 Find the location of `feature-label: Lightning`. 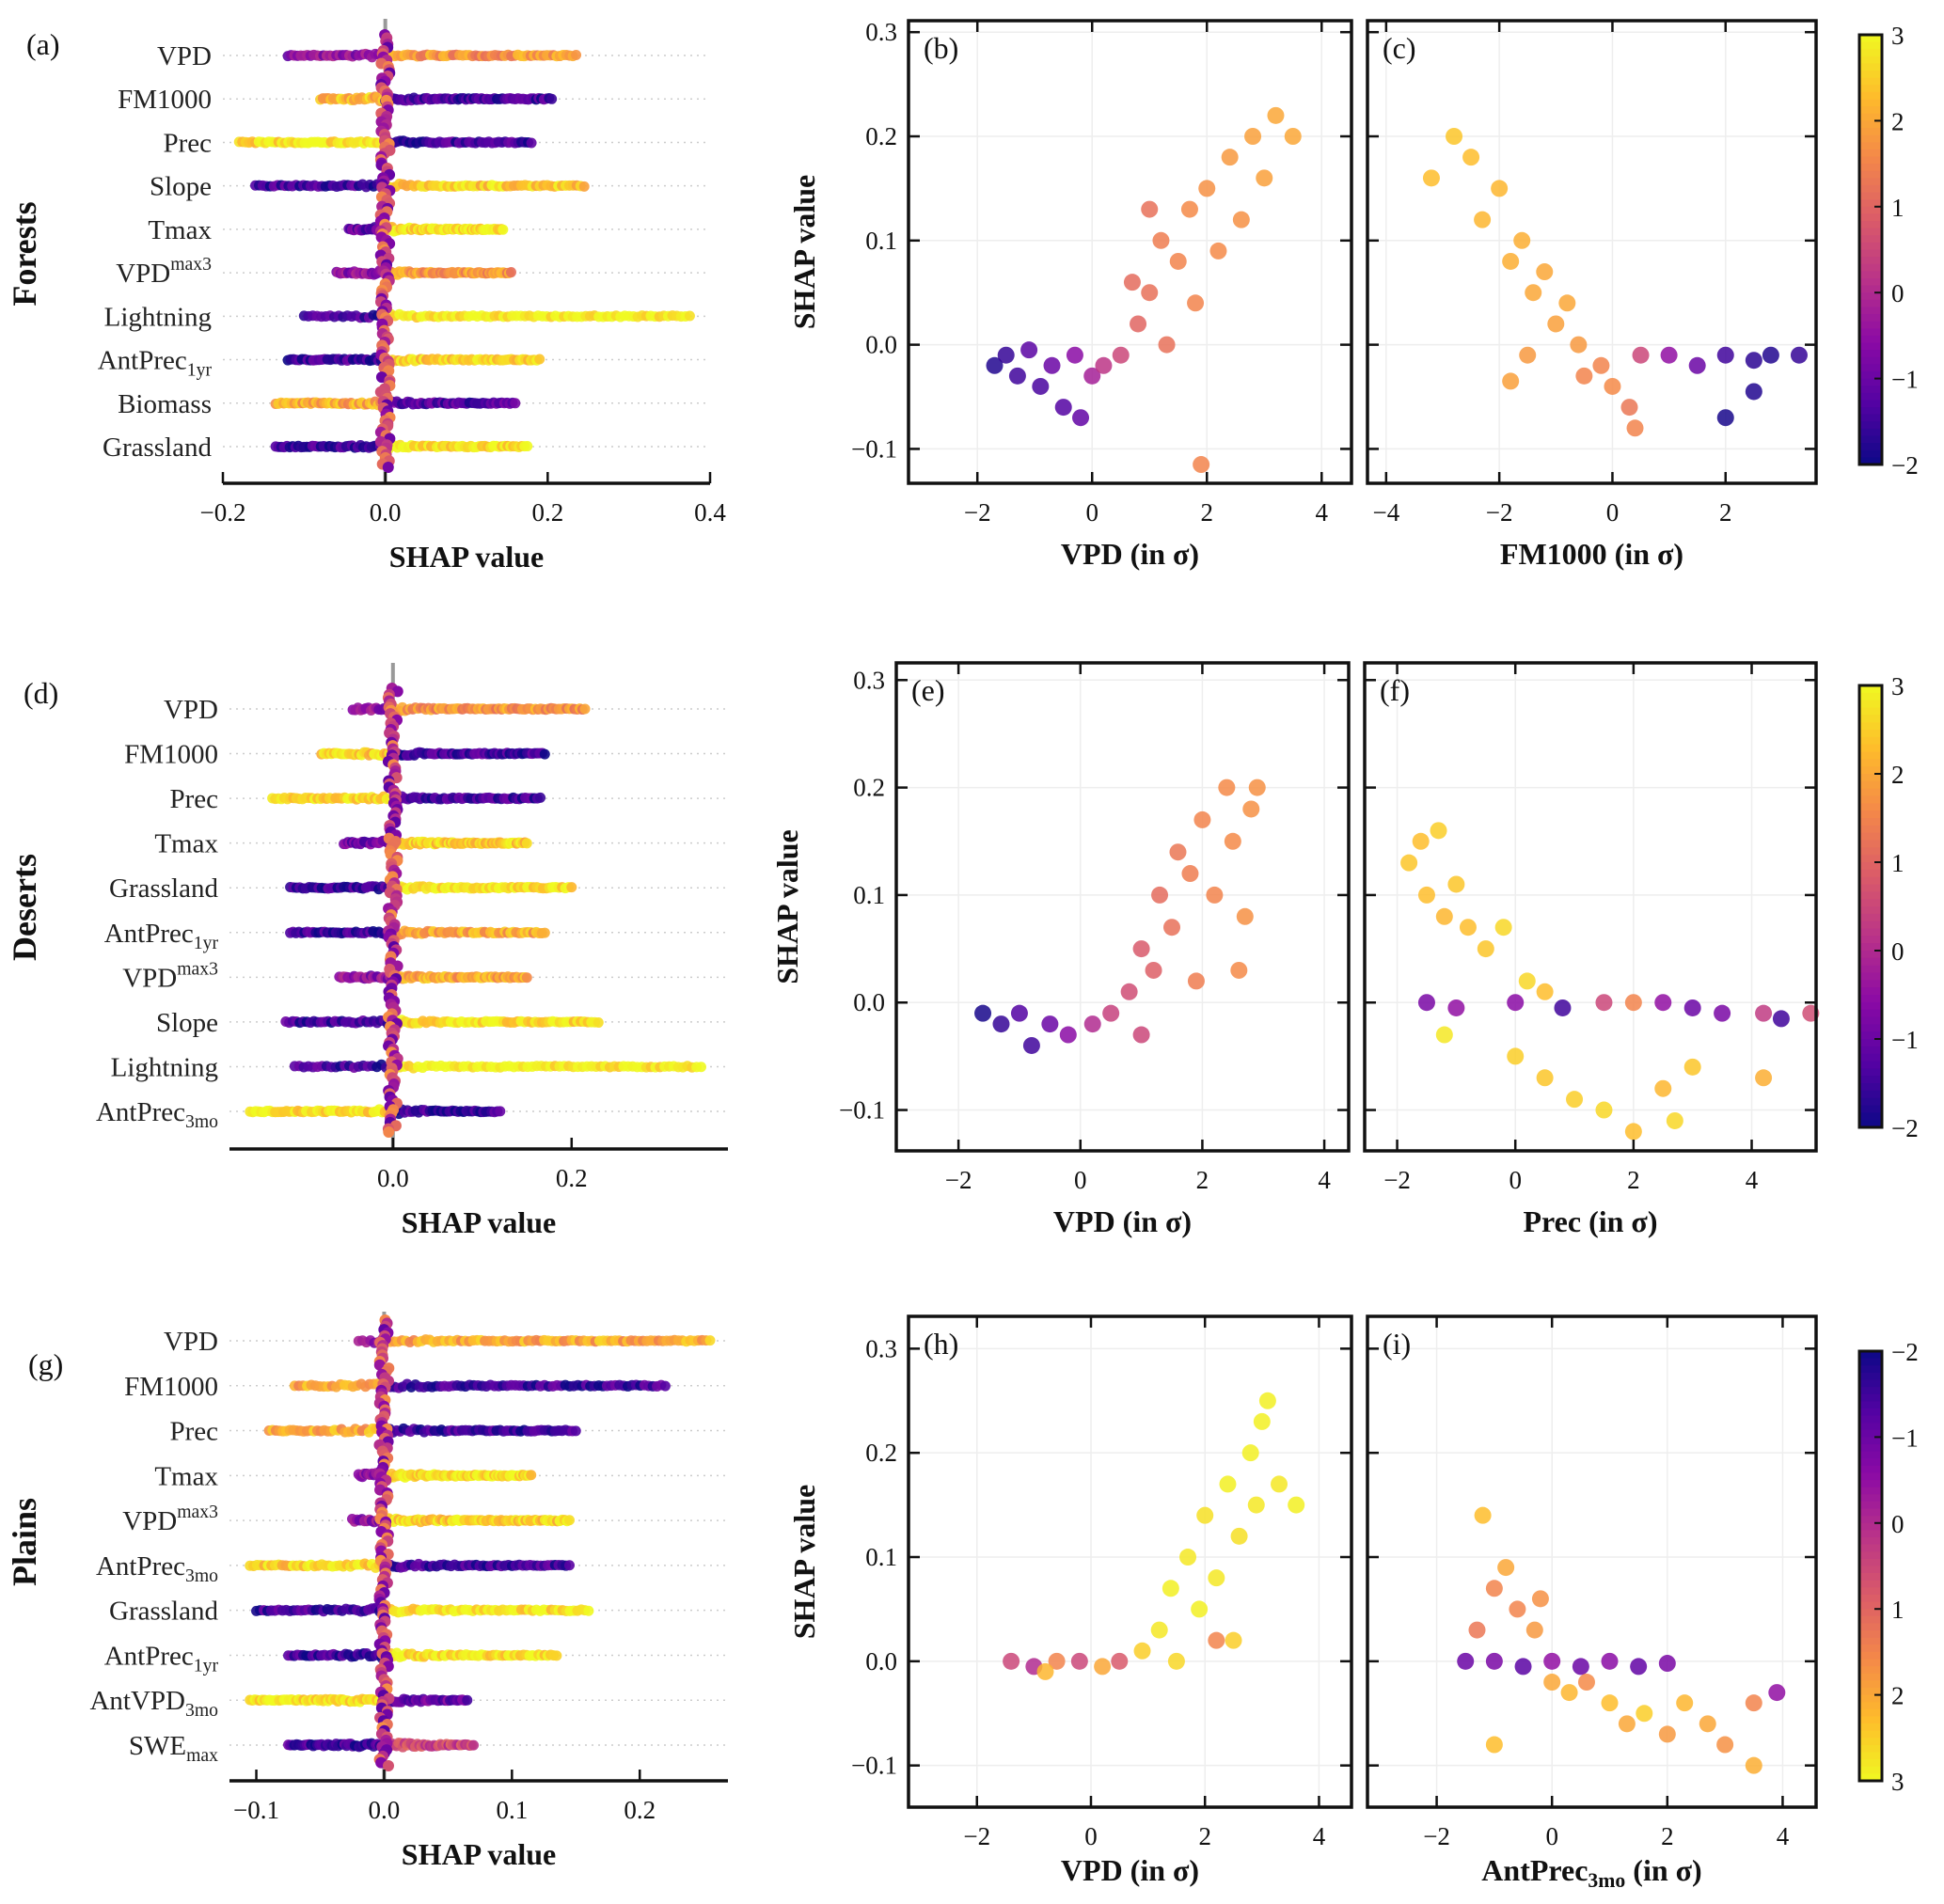

feature-label: Lightning is located at coordinates (164, 1067).